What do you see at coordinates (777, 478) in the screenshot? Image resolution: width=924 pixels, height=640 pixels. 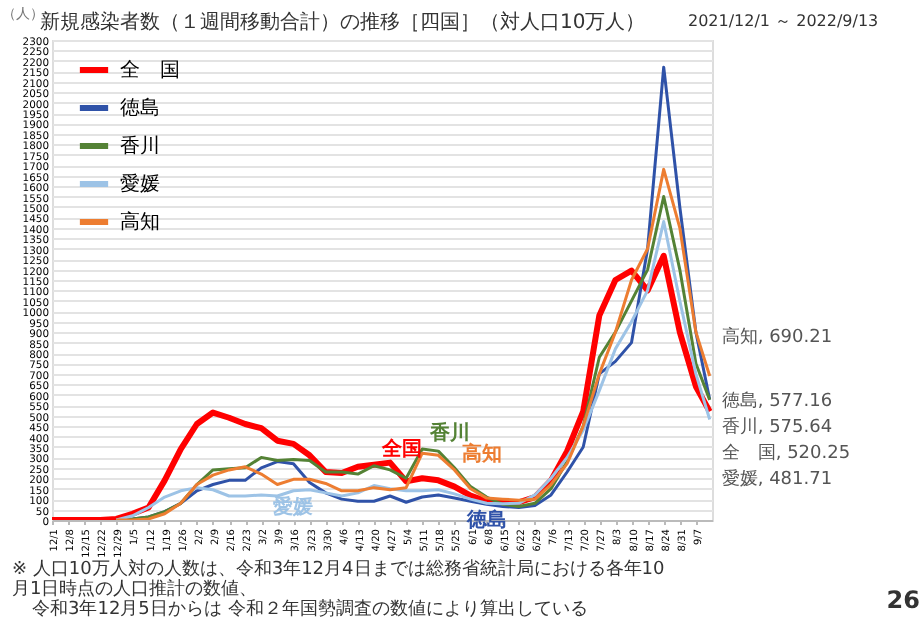 I see `annotation: 愛媛, 481.71` at bounding box center [777, 478].